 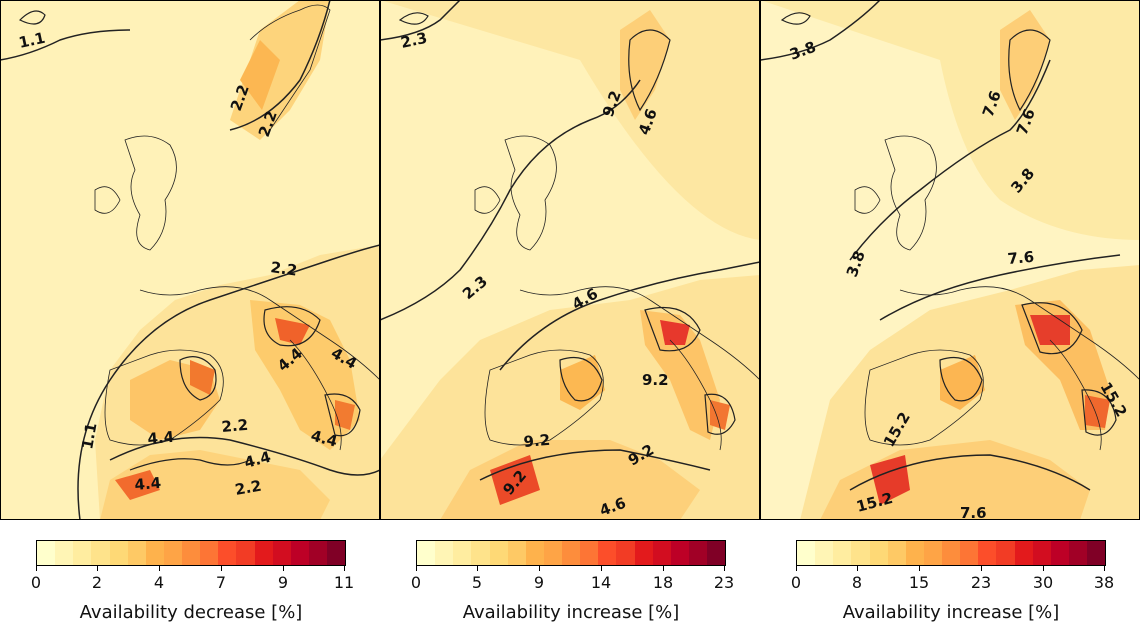 What do you see at coordinates (344, 582) in the screenshot?
I see `colorbar-tick-label: 11` at bounding box center [344, 582].